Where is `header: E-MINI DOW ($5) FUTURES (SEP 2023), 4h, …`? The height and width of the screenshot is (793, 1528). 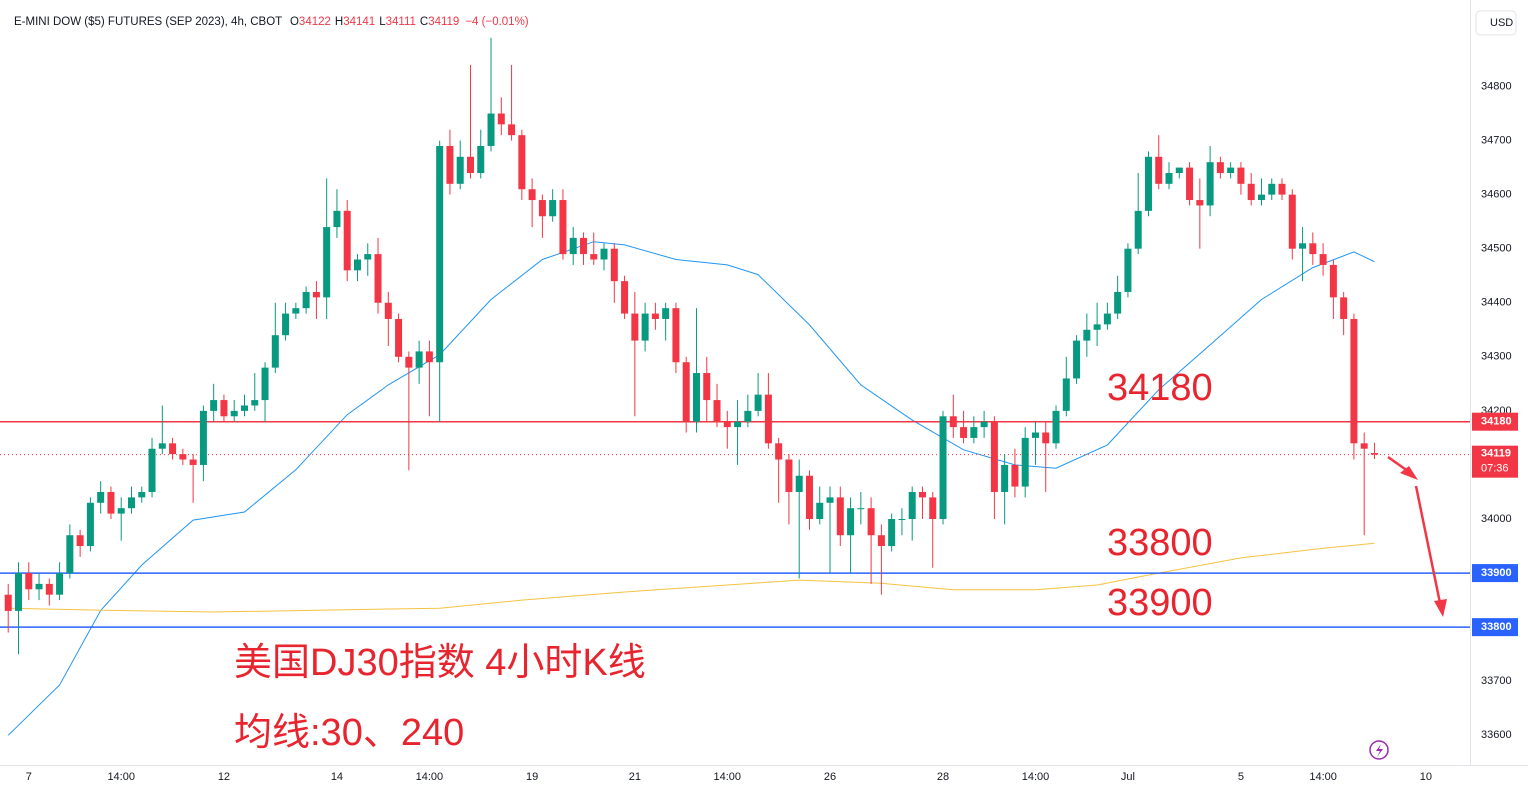 header: E-MINI DOW ($5) FUTURES (SEP 2023), 4h, … is located at coordinates (271, 22).